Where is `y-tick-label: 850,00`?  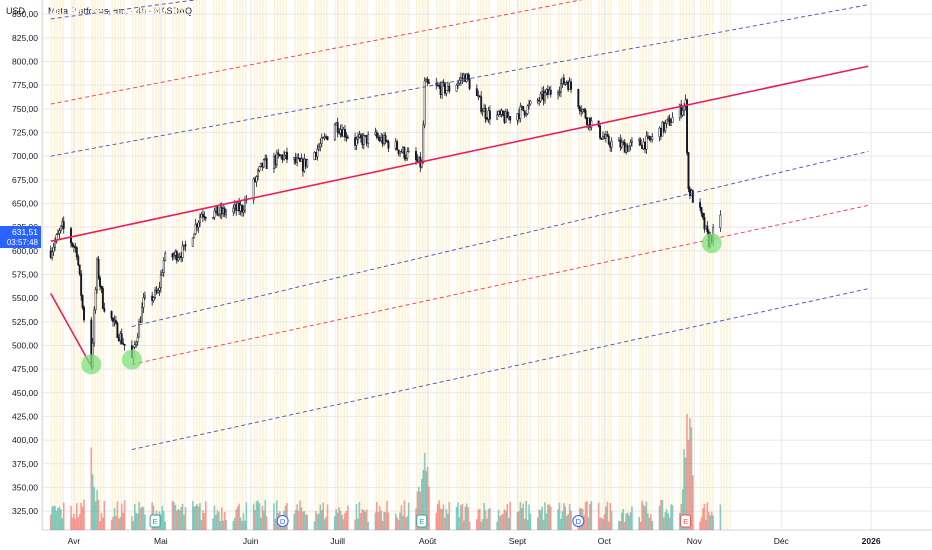 y-tick-label: 850,00 is located at coordinates (25, 14).